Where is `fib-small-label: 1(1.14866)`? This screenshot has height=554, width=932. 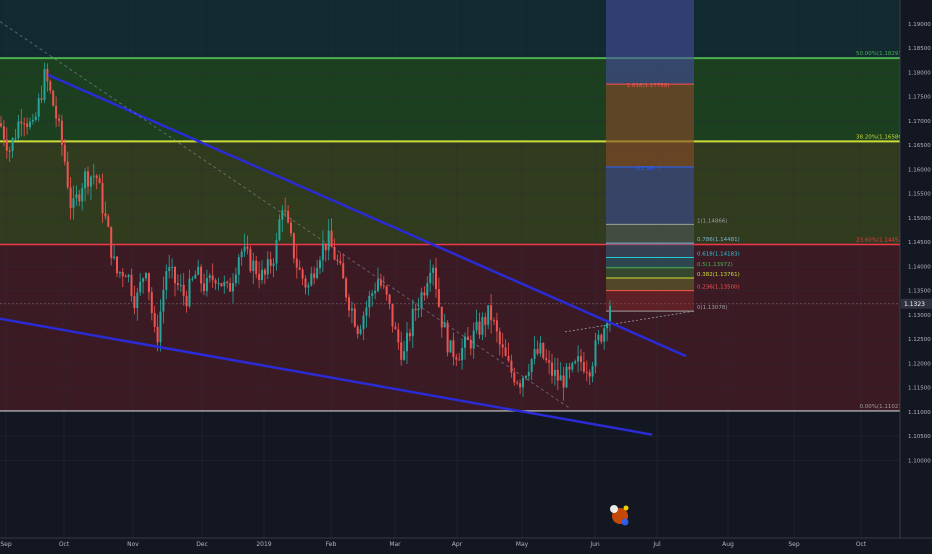 fib-small-label: 1(1.14866) is located at coordinates (712, 221).